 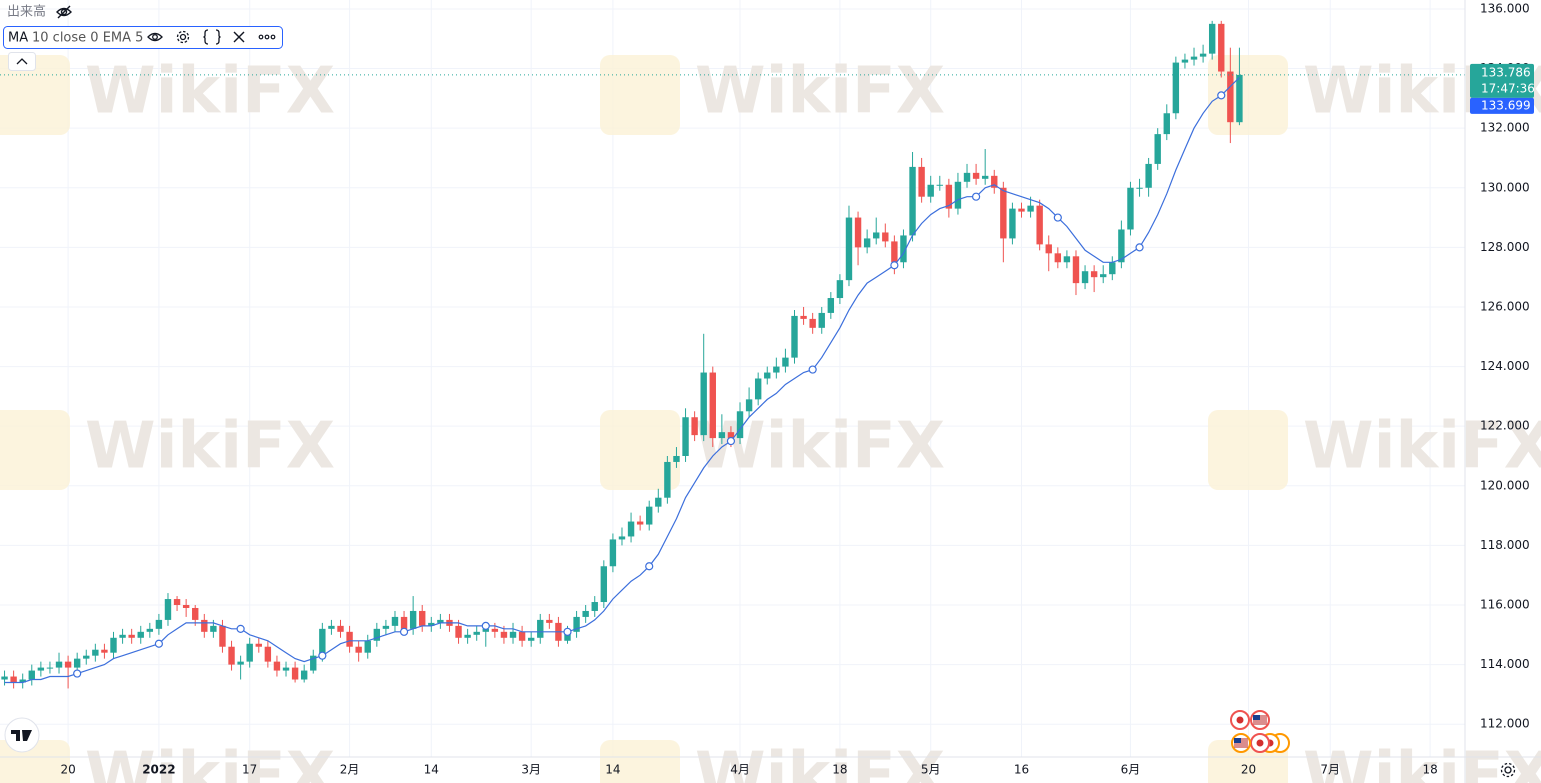 What do you see at coordinates (64, 12) in the screenshot?
I see `hide-icon` at bounding box center [64, 12].